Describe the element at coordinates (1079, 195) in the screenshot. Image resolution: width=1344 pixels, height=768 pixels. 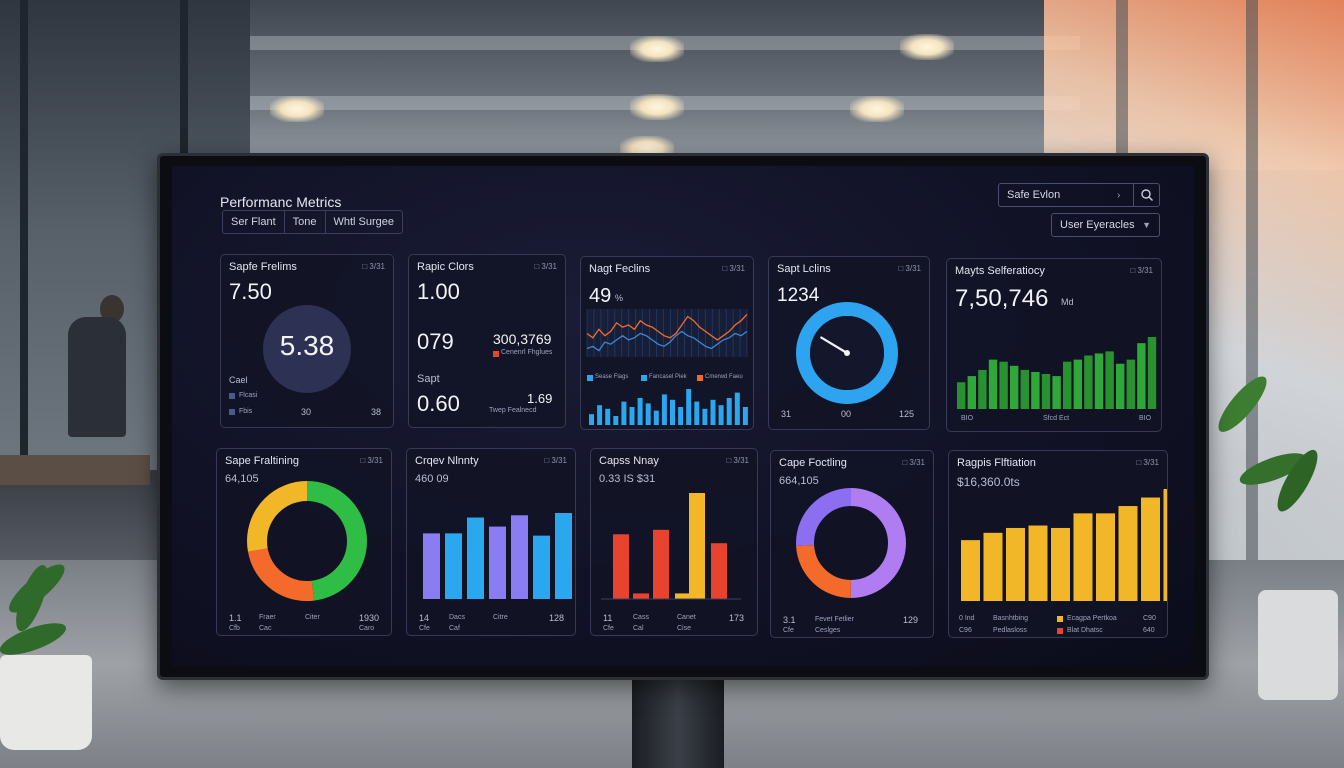
I see `search-input: Safe Evlon ›` at that location.